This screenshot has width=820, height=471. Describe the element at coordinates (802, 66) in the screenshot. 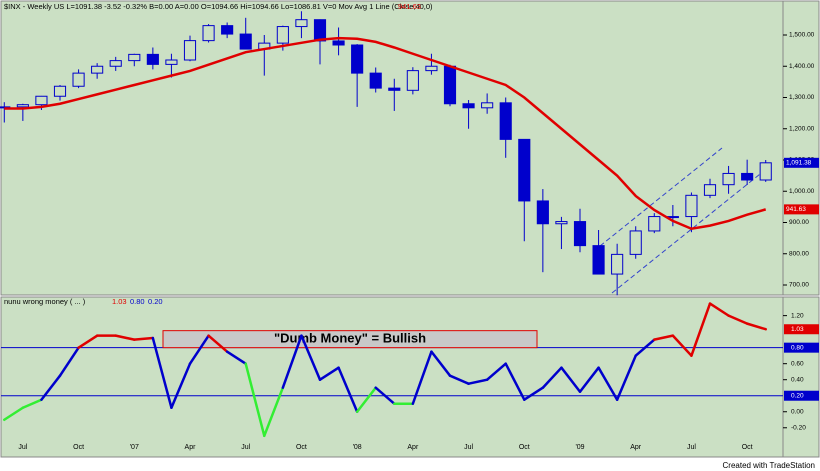

I see `y-tick-label: 1,400.00` at that location.